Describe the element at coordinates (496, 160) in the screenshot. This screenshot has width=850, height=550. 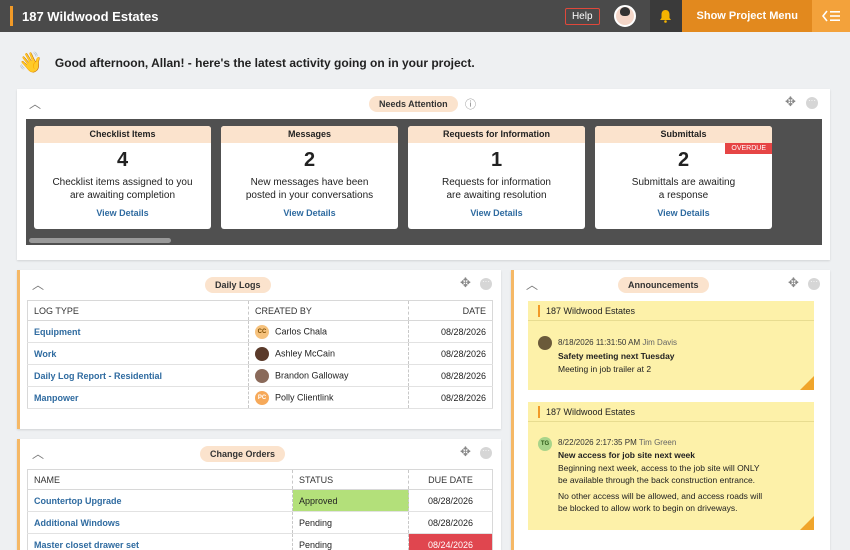
I see `card-count: 1` at that location.